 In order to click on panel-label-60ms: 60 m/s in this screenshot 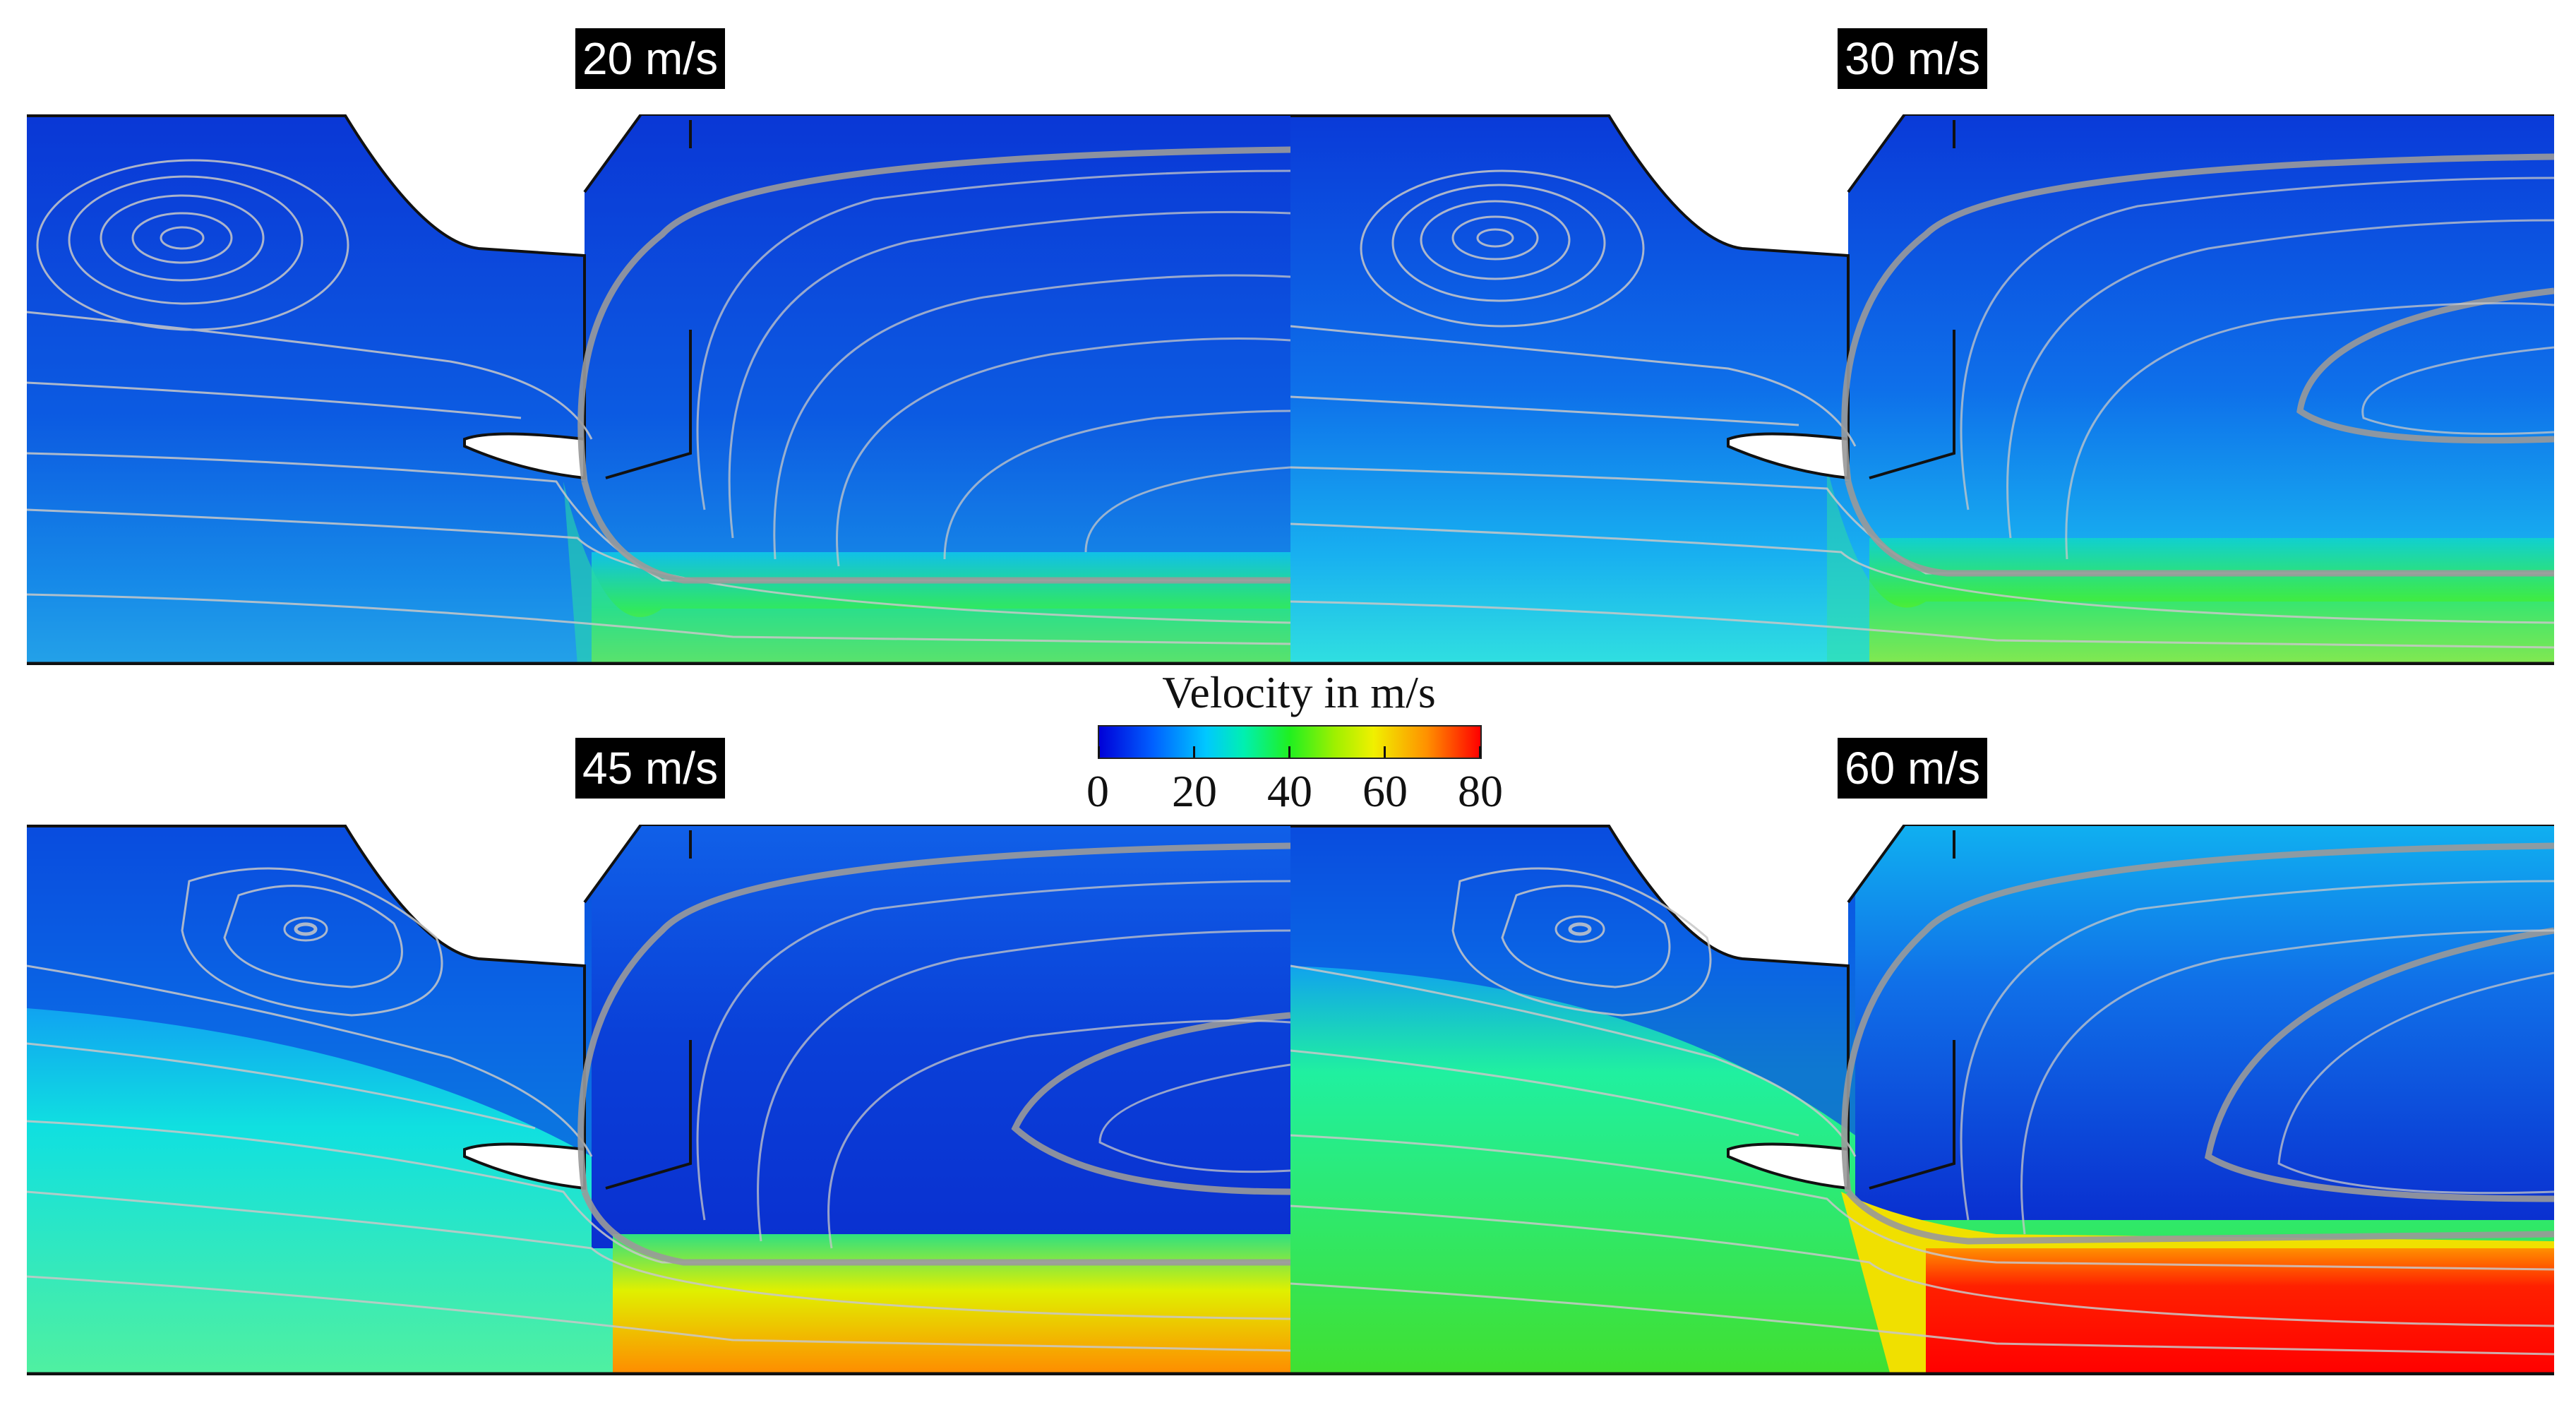, I will do `click(1913, 769)`.